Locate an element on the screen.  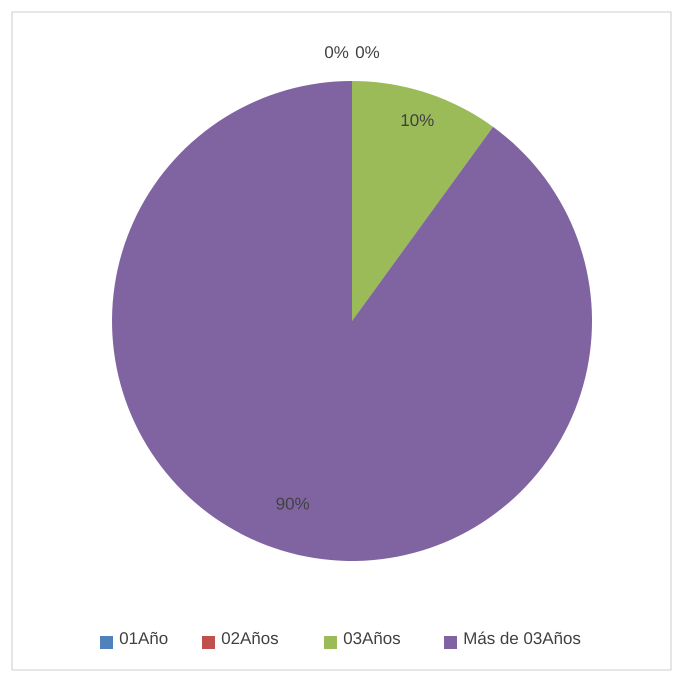
legend-label: 02Años is located at coordinates (250, 638).